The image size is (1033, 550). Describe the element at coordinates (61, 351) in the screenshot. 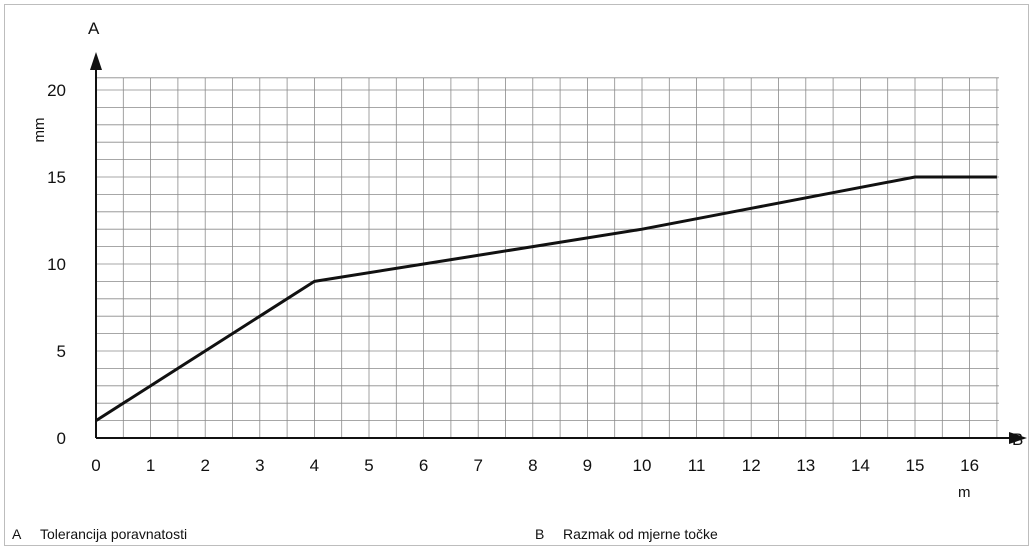

I see `y-tick-label: 5` at that location.